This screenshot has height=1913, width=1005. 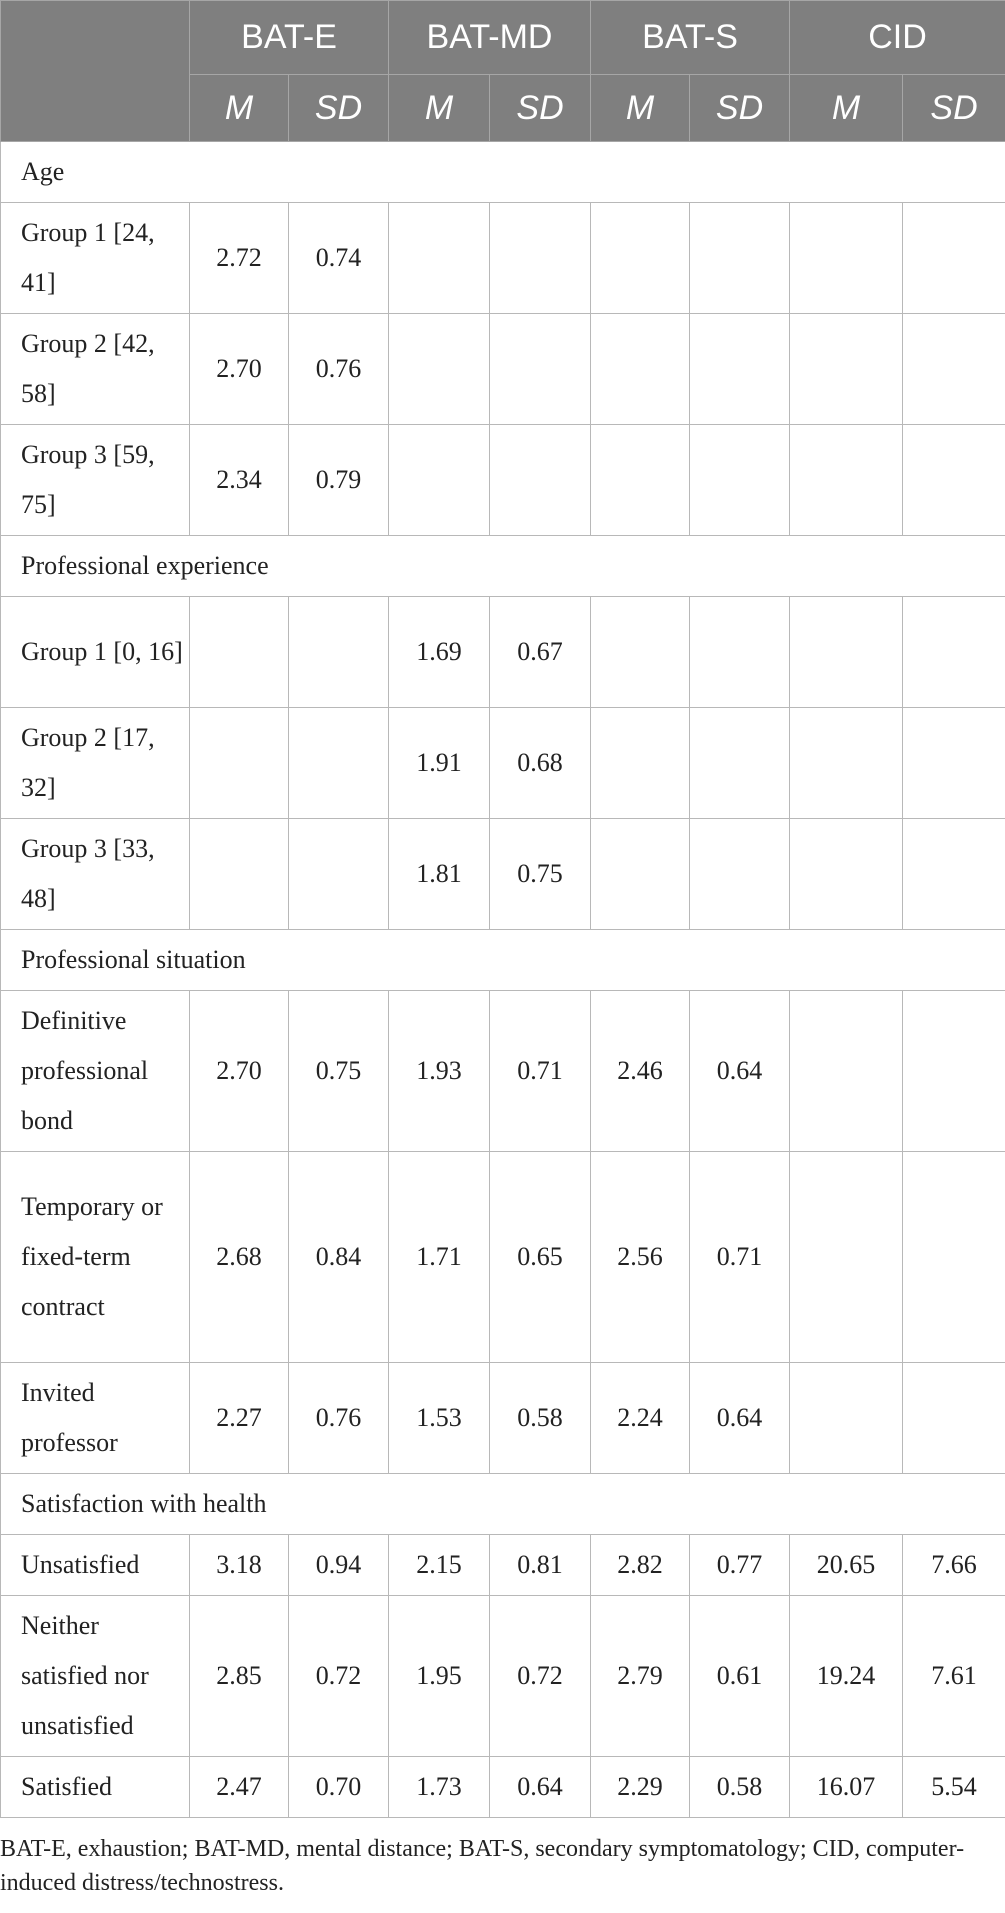 I want to click on row-label: Group 1 [24, 41], so click(x=95, y=258).